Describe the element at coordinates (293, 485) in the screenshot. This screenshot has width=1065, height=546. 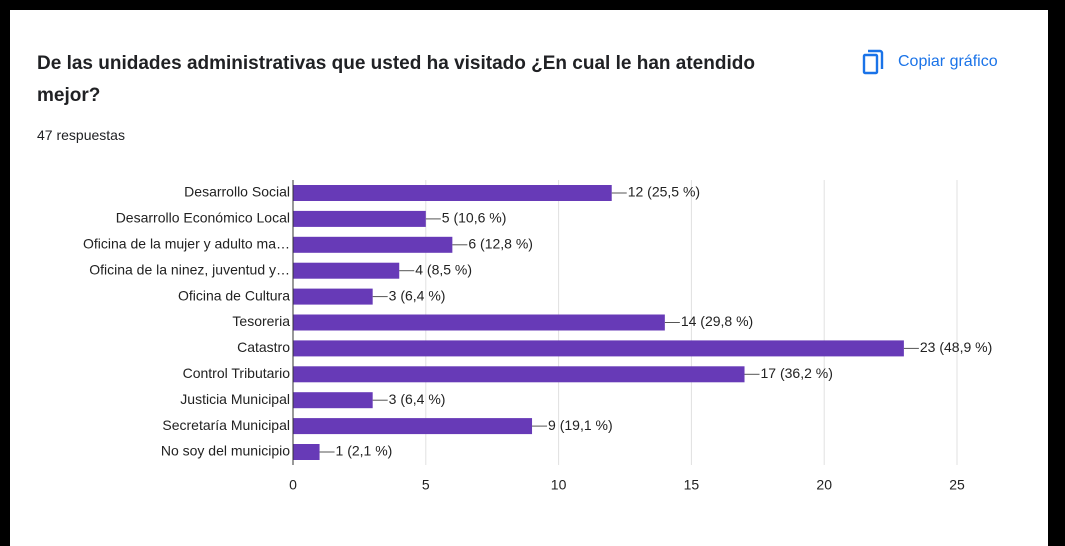
I see `x-tick-label: 0` at that location.